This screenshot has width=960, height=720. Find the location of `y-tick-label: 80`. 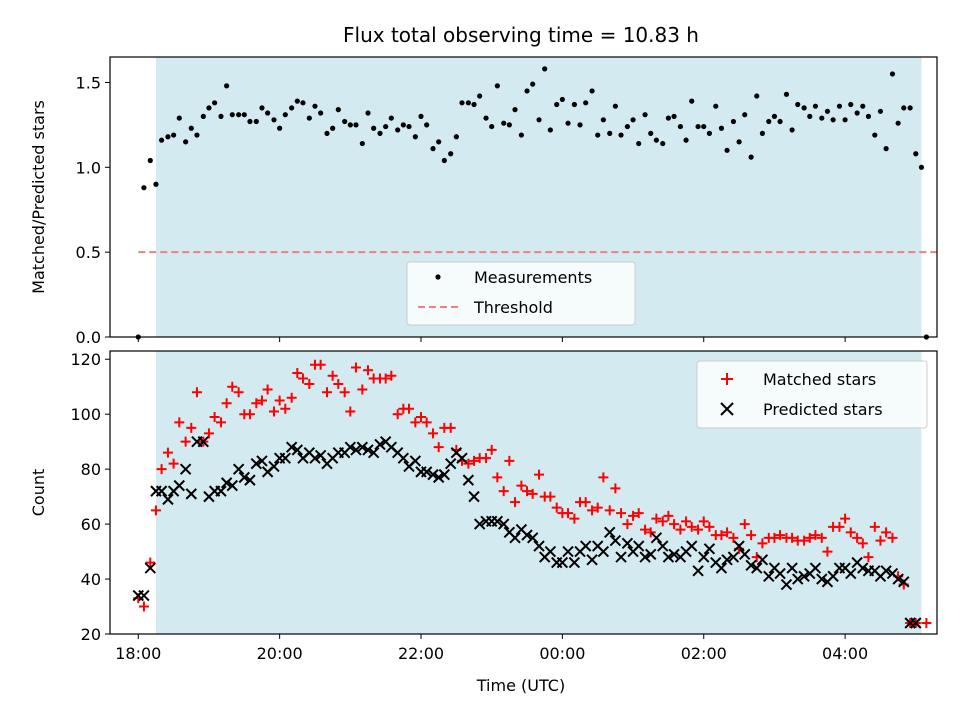

y-tick-label: 80 is located at coordinates (91, 469).